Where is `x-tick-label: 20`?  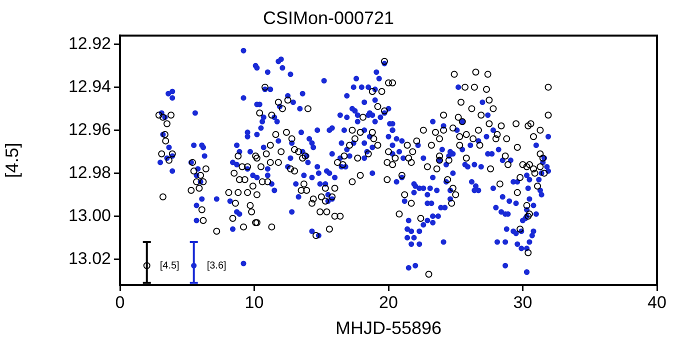
x-tick-label: 20 is located at coordinates (388, 302).